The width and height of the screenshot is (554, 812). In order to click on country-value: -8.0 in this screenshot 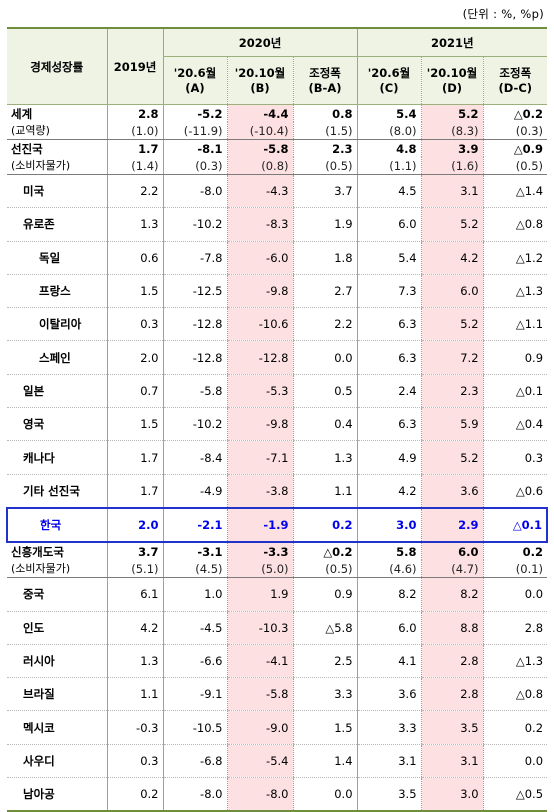, I will do `click(259, 794)`.